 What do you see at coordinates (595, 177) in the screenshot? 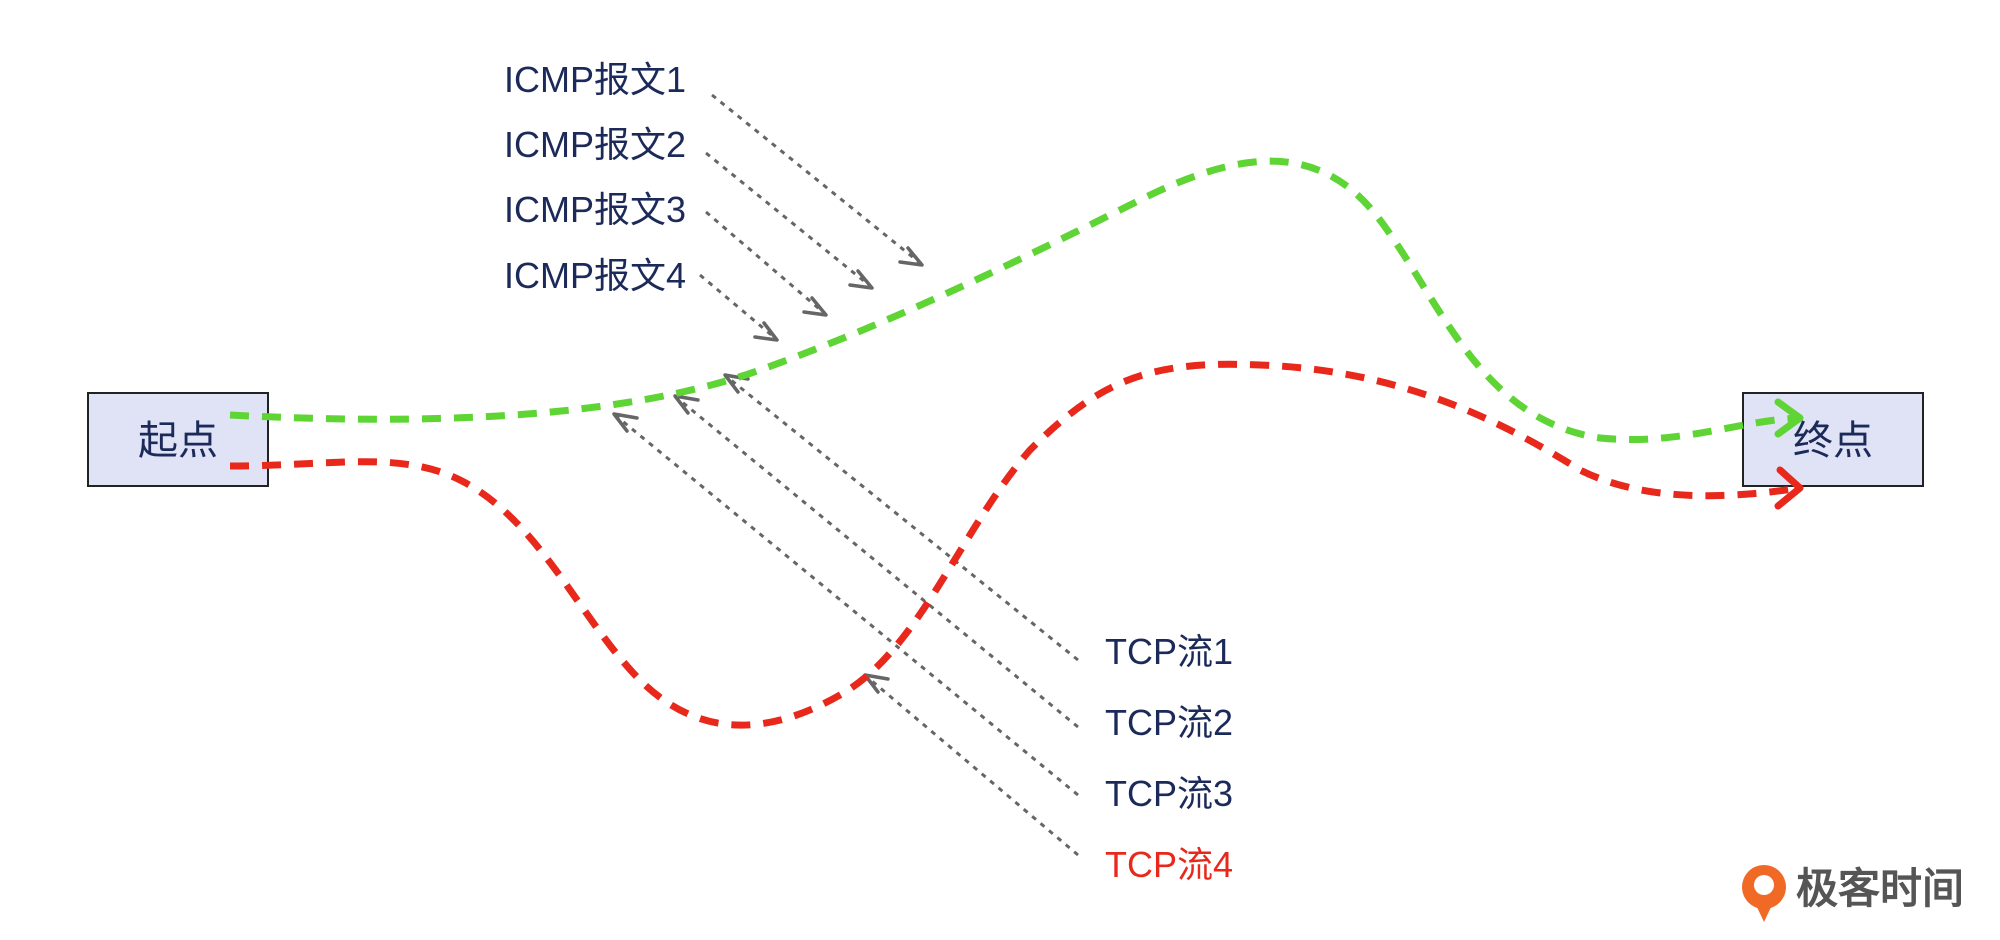
I see `icmp-labels: ICMP报文1 ICMP报文2 ICMP报文3 ICMP报文4` at bounding box center [595, 177].